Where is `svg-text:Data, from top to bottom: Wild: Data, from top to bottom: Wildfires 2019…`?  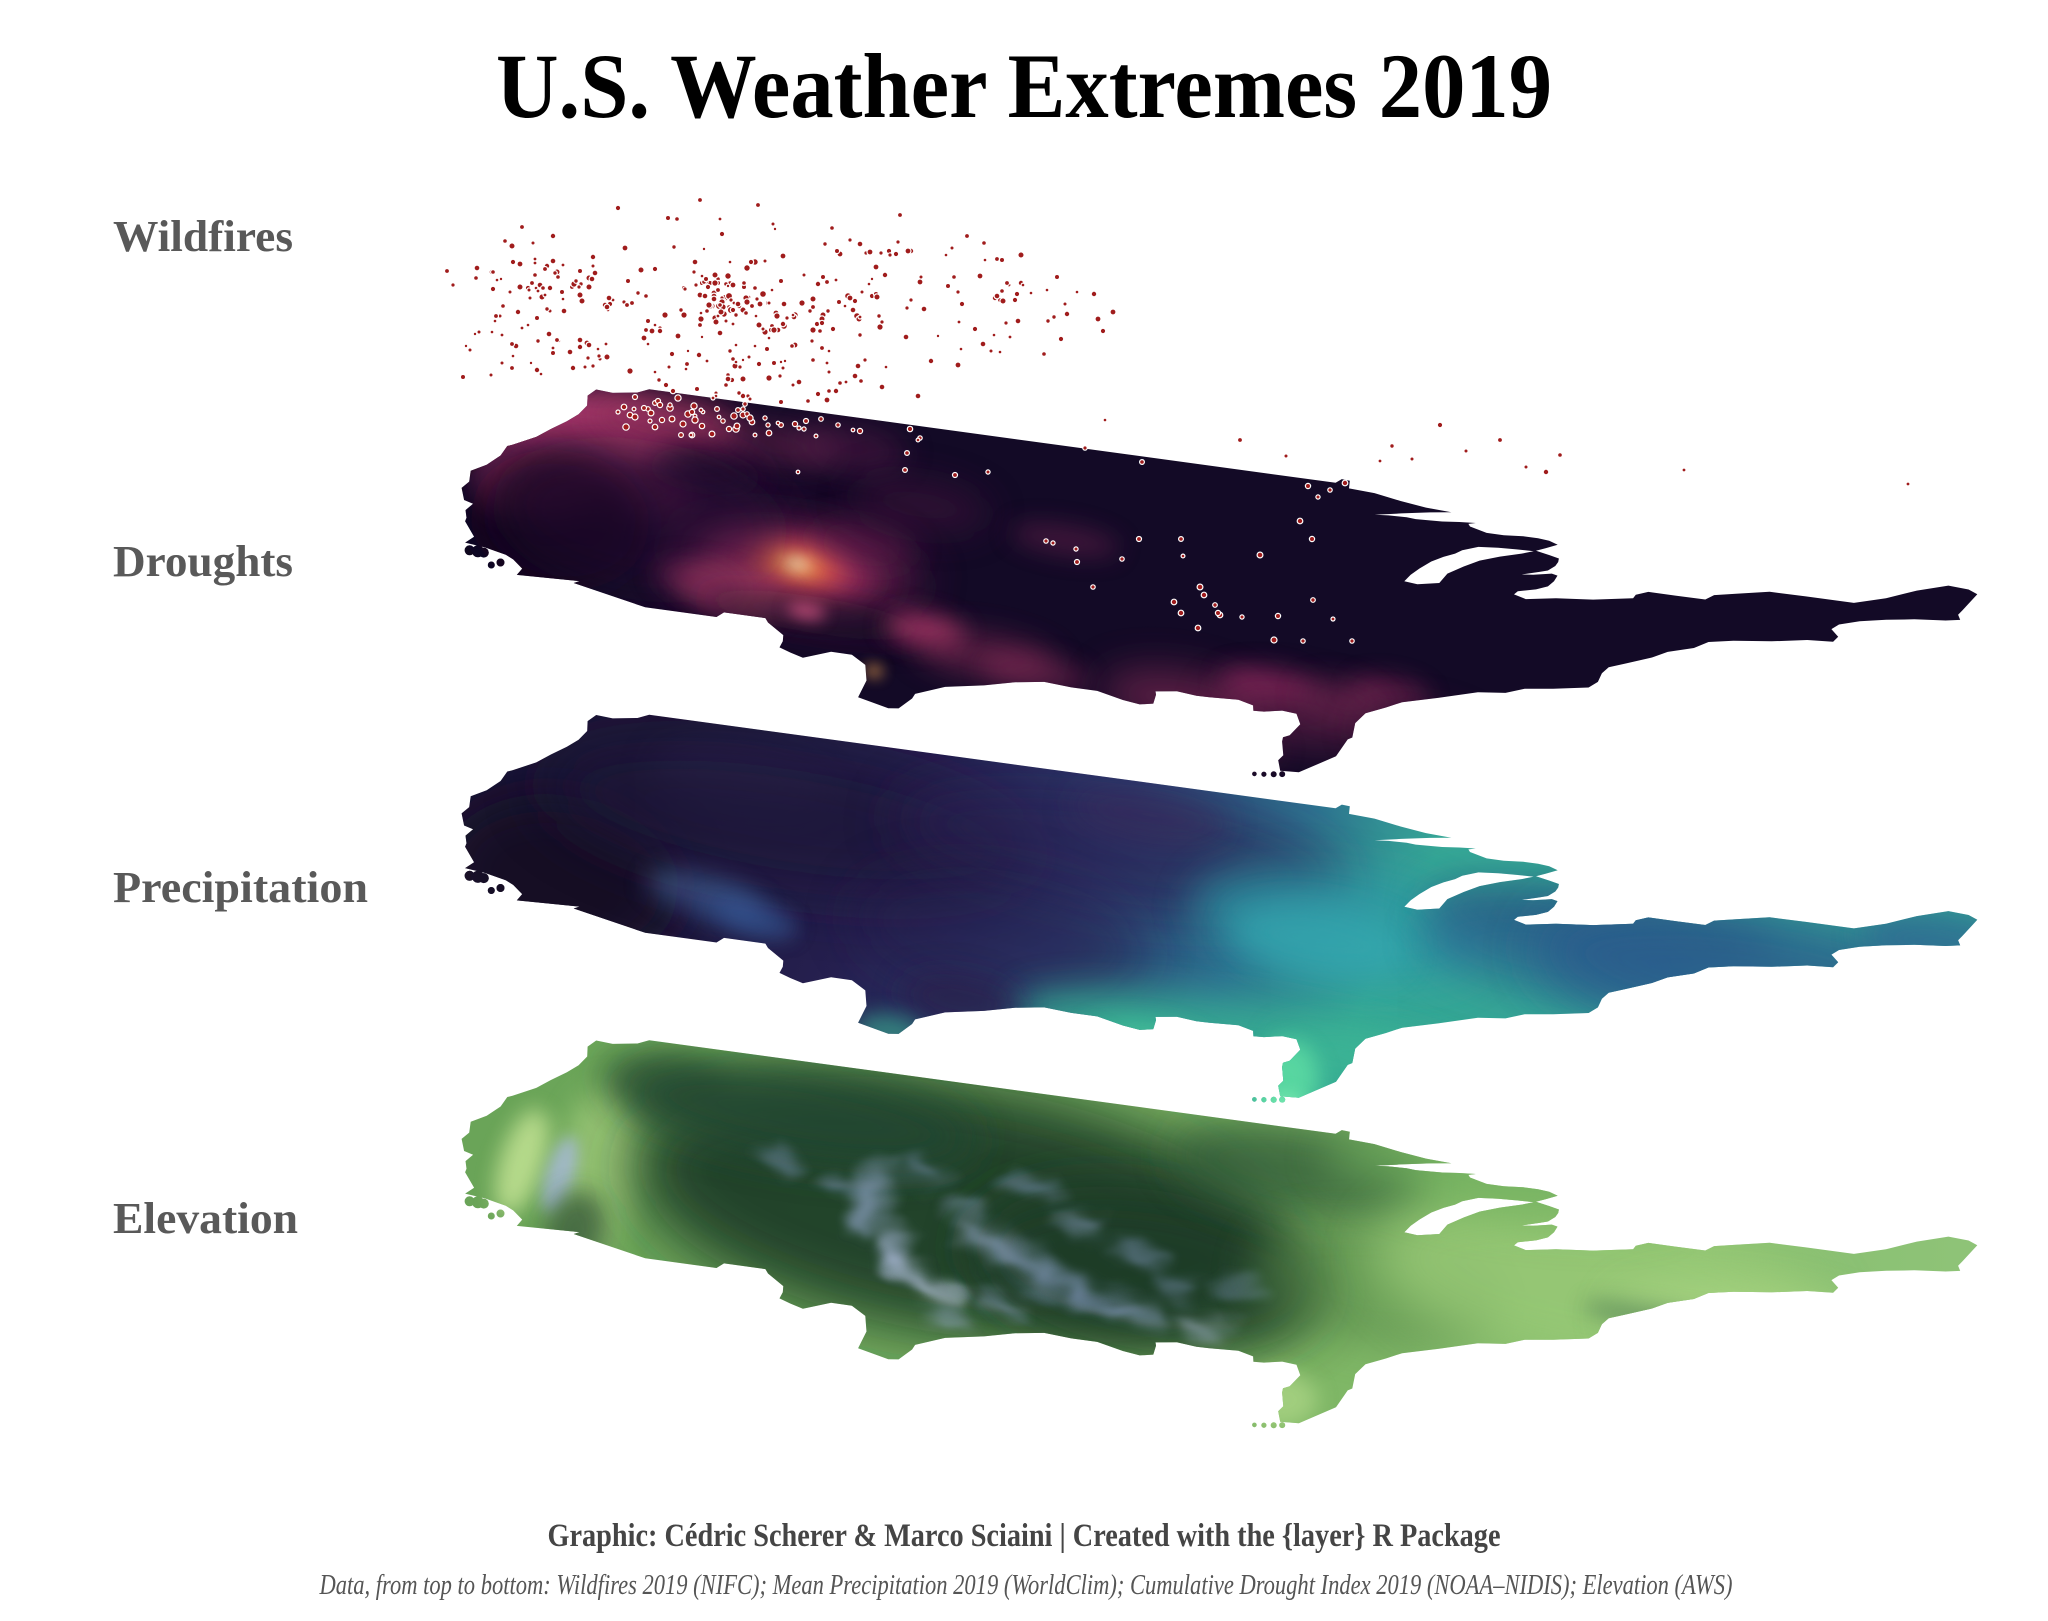
svg-text:Data, from top to bottom: Wild: Data, from top to bottom: Wildfires 2019… is located at coordinates (1026, 1585).